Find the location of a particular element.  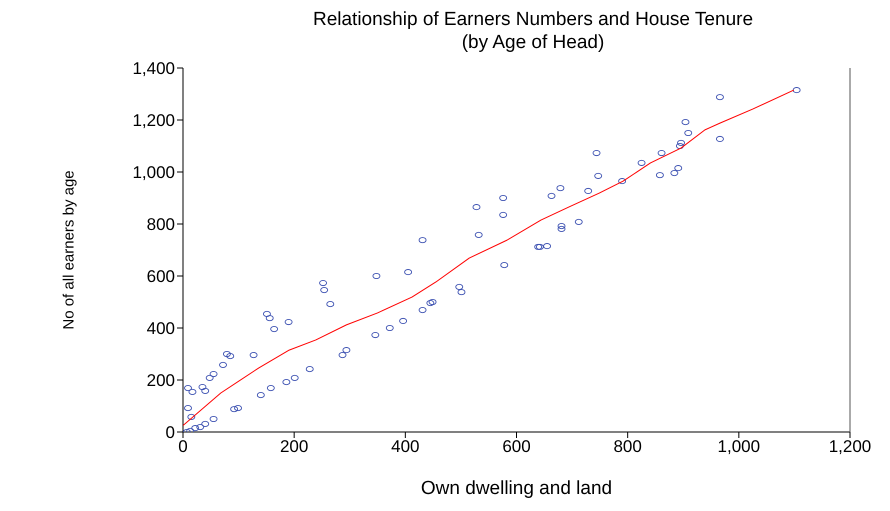

x-axis-title: Own dwelling and land is located at coordinates (516, 488).